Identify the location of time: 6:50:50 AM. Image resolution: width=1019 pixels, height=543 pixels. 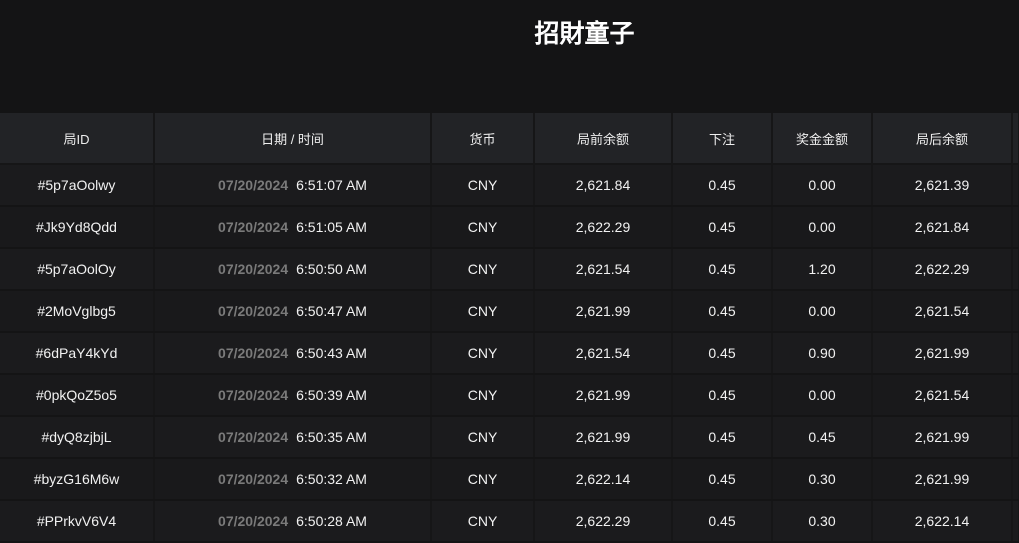
(331, 269).